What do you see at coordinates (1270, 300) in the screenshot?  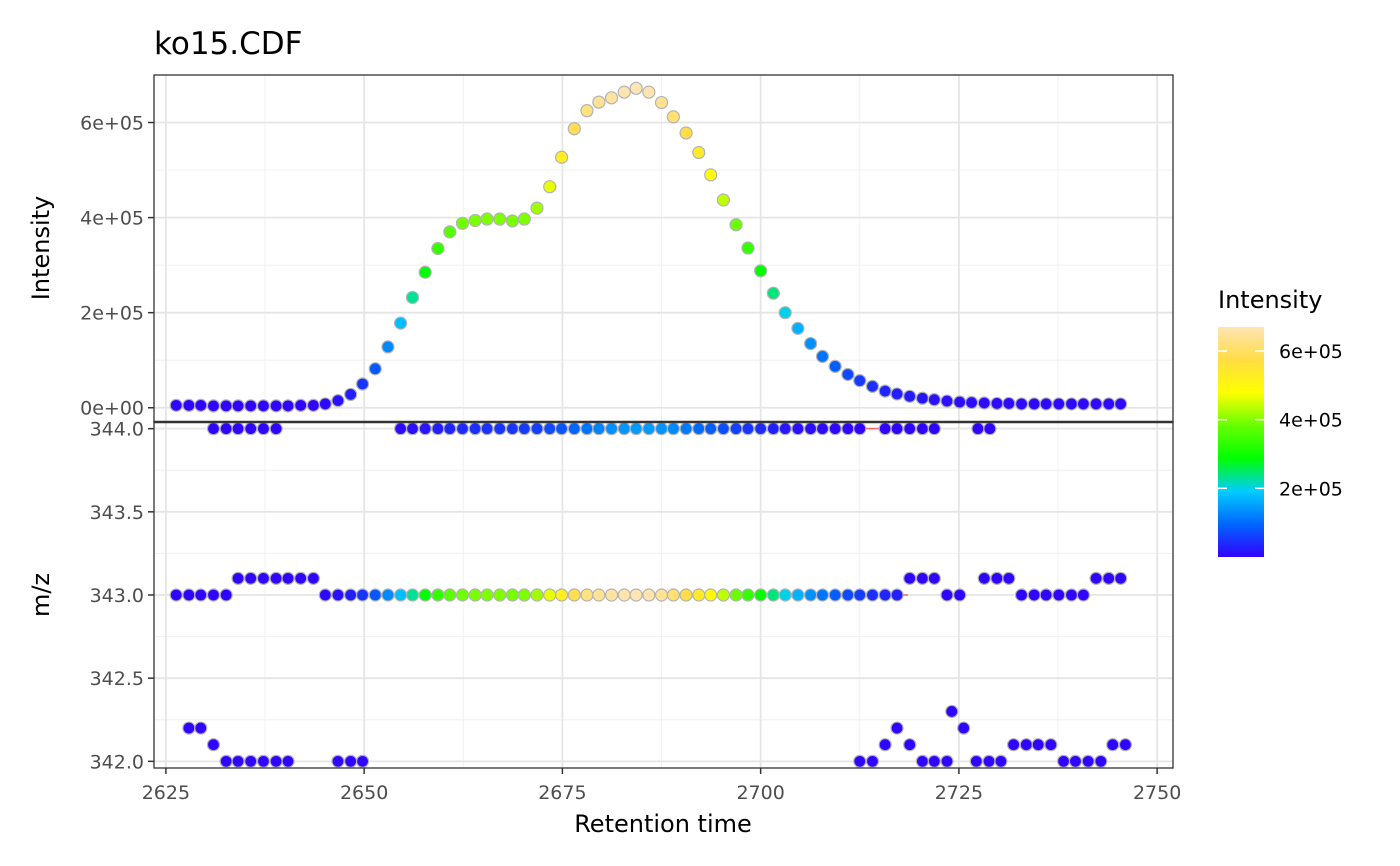 I see `colorbar-title: Intensity` at bounding box center [1270, 300].